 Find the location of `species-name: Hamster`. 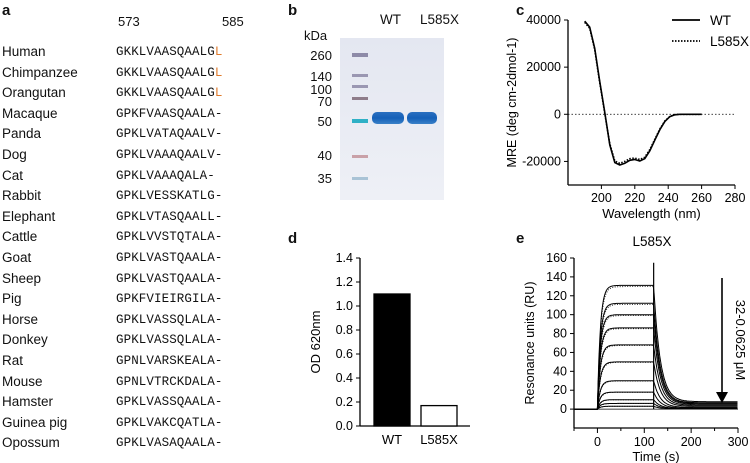

species-name: Hamster is located at coordinates (28, 402).